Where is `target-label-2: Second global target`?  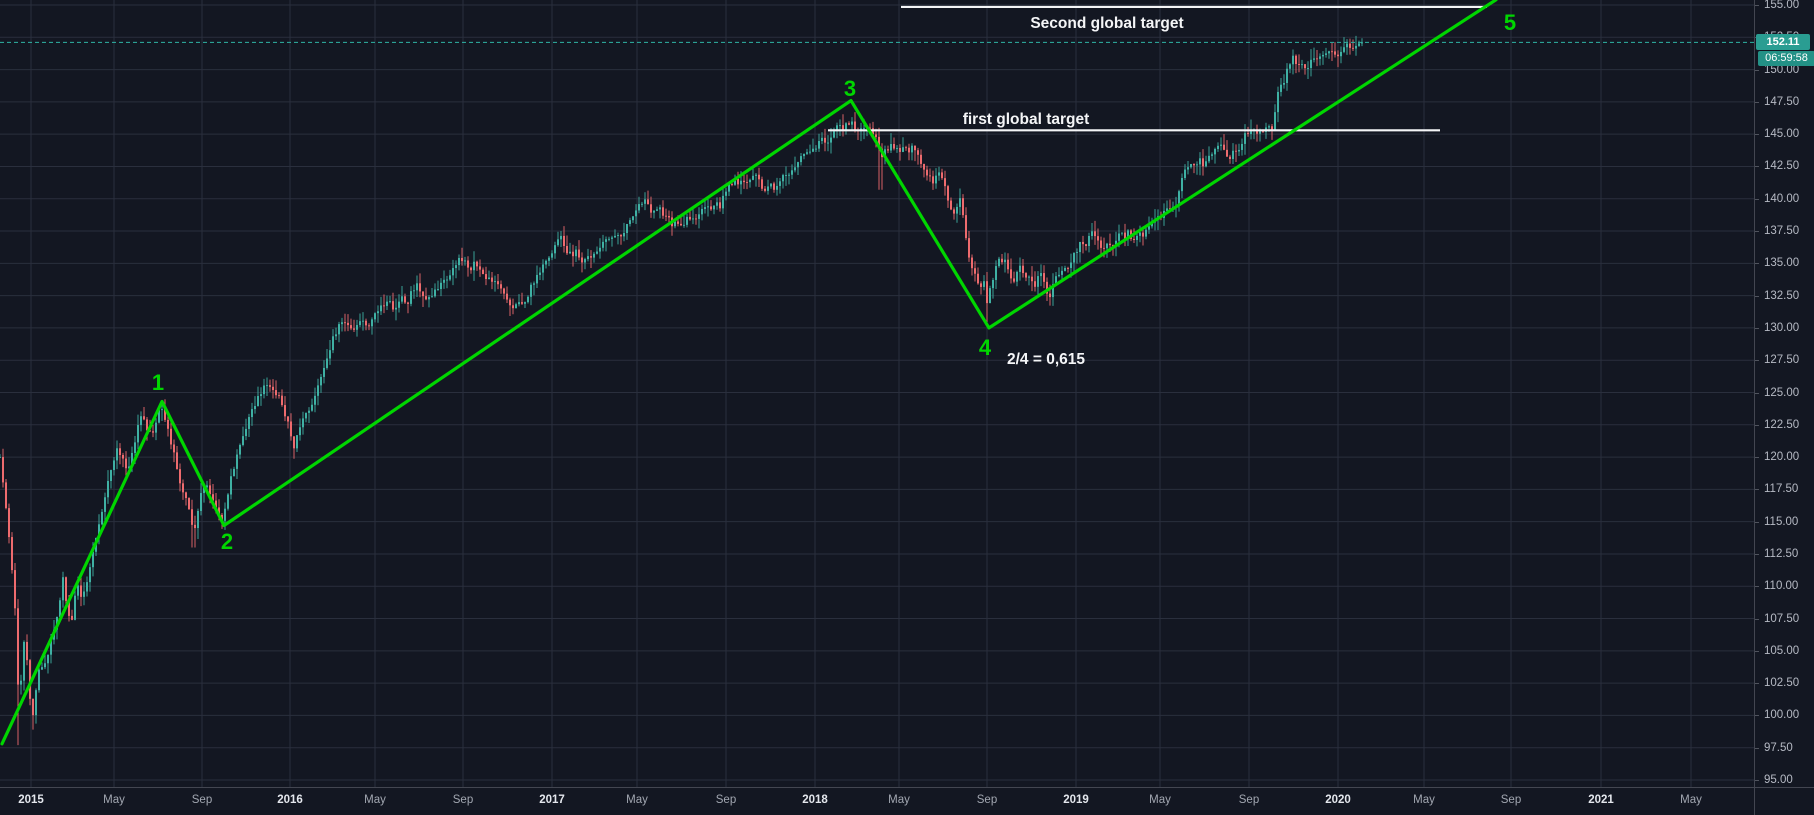 target-label-2: Second global target is located at coordinates (1106, 23).